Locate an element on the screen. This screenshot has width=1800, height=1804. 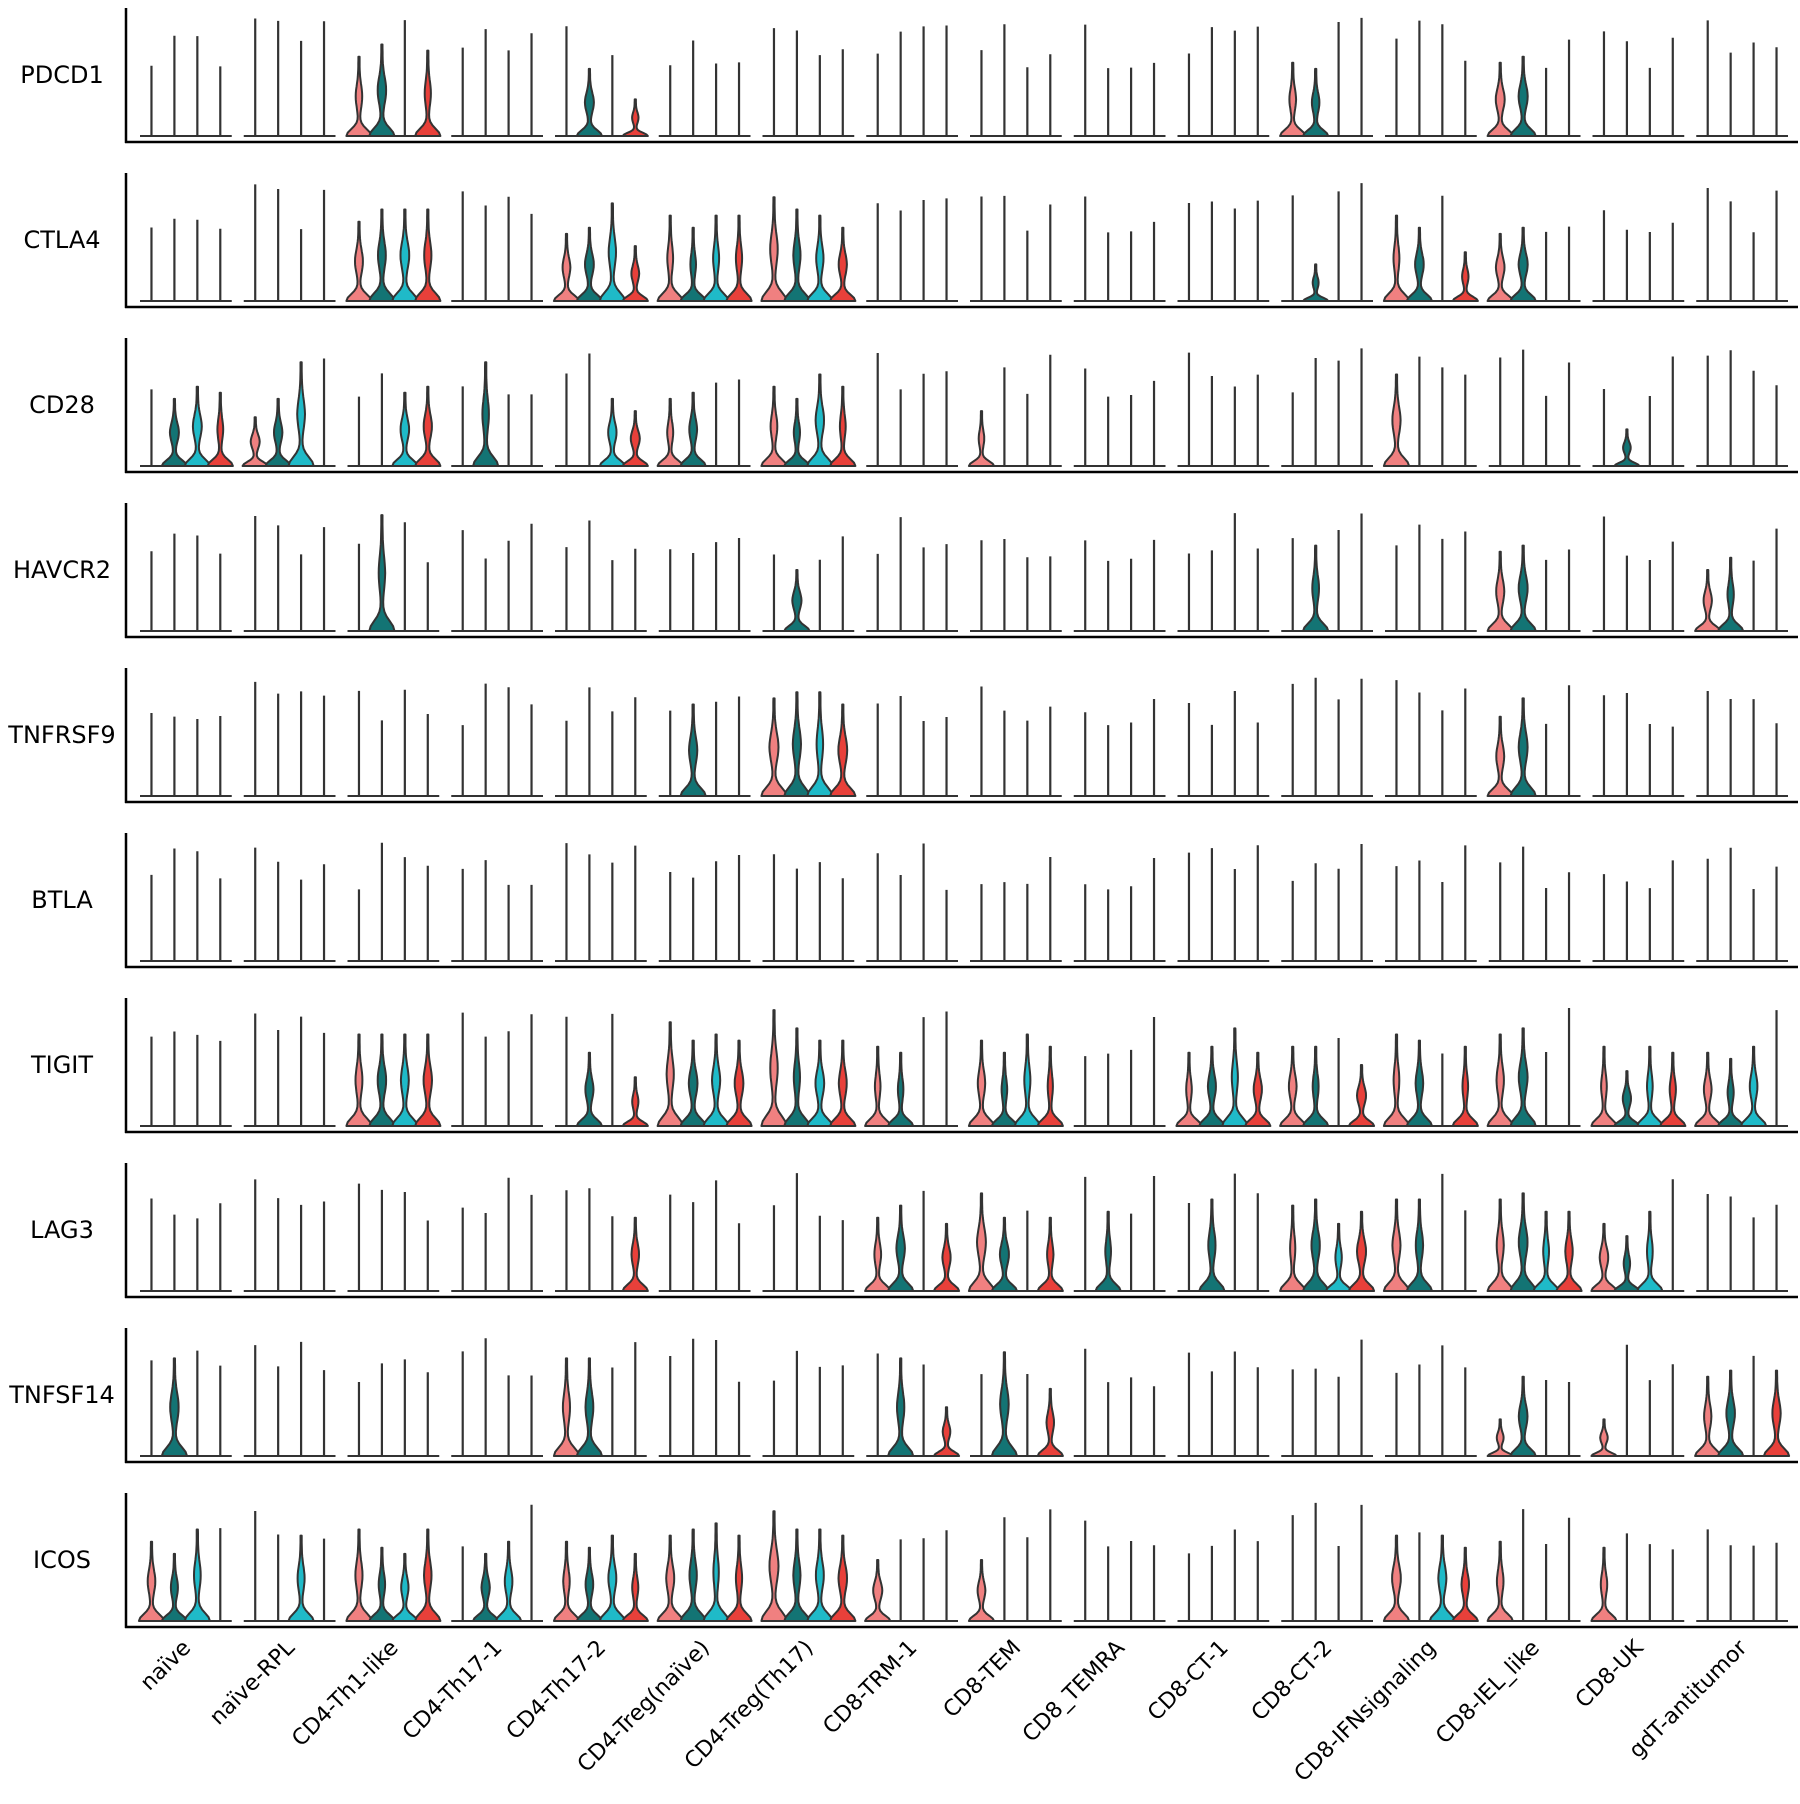
x-tick-label: CD4-Th17-1 is located at coordinates (452, 1690).